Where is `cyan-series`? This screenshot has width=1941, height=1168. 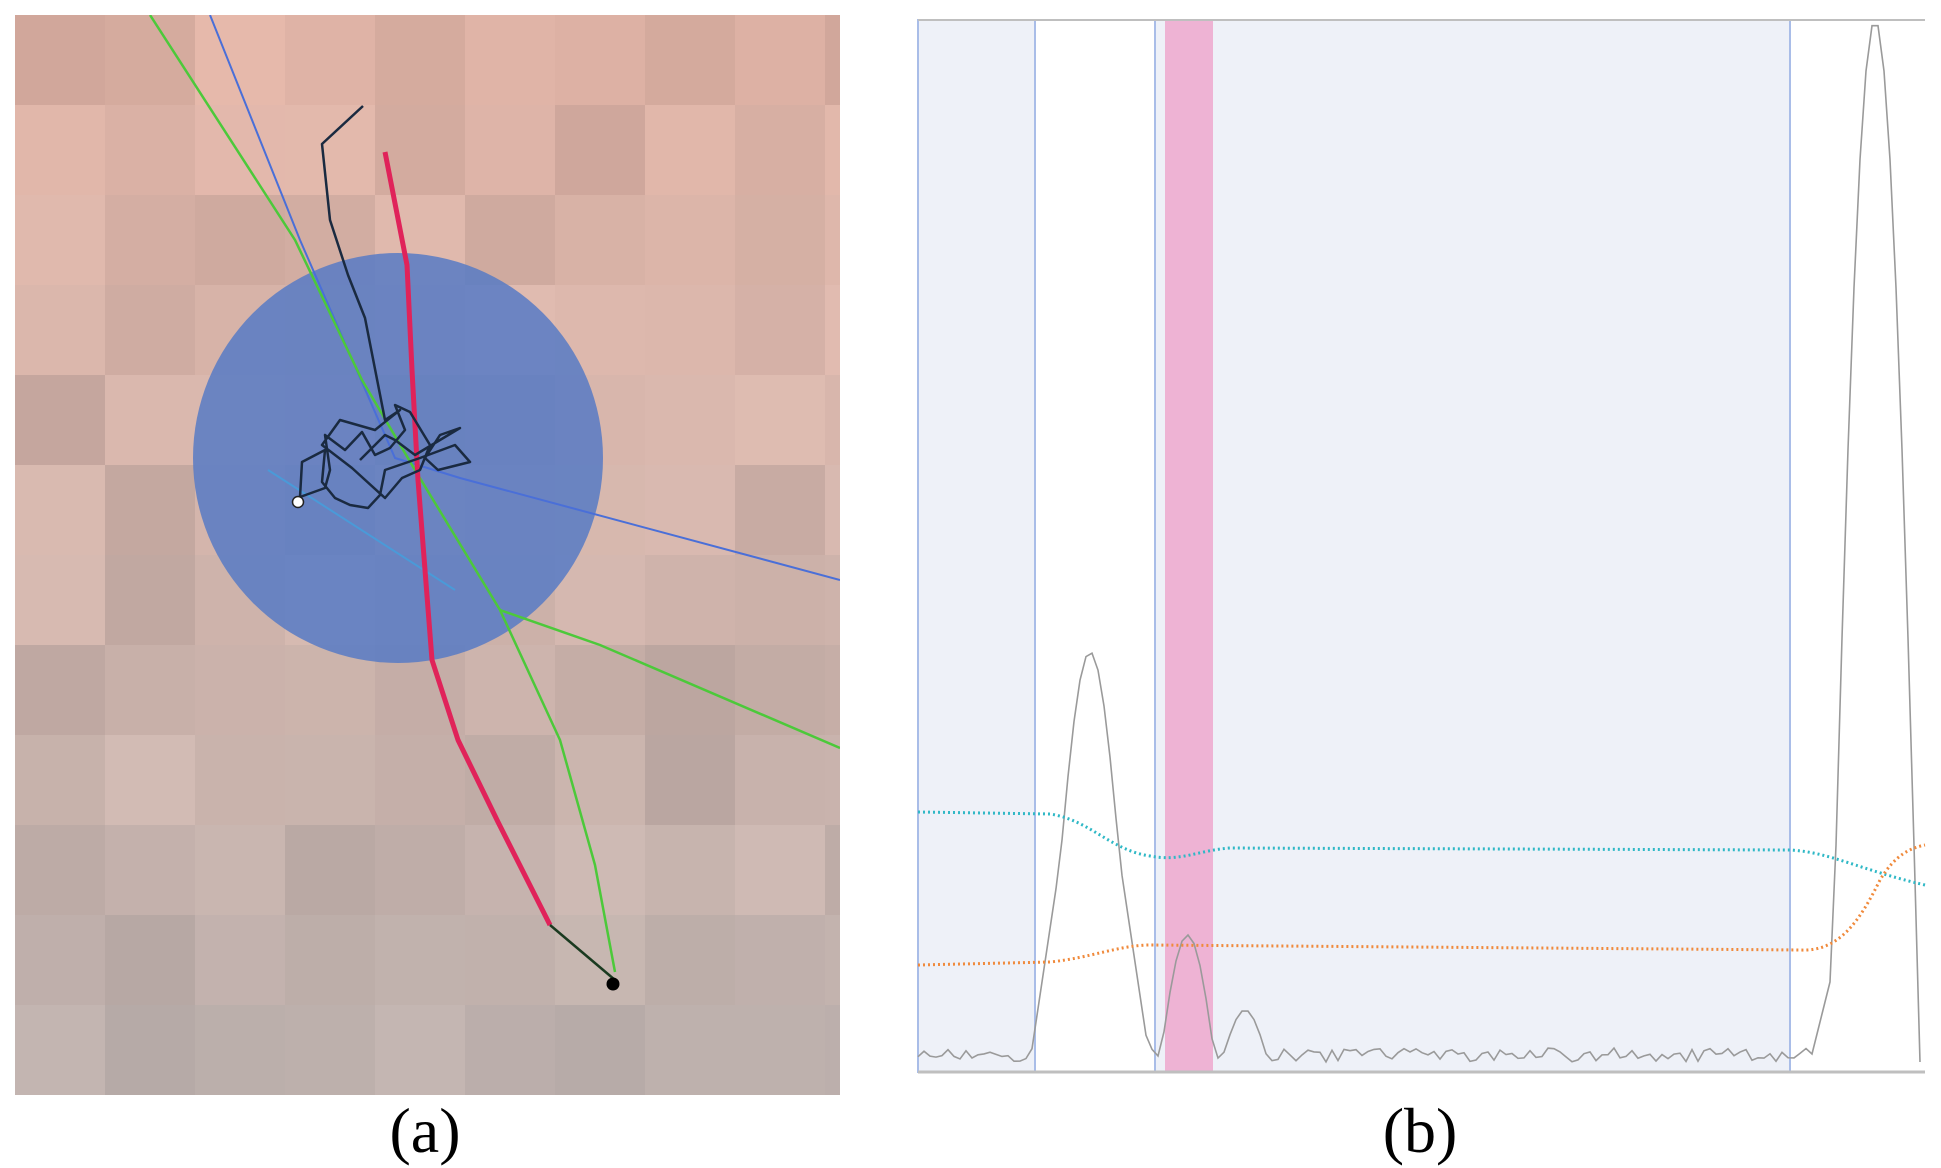 cyan-series is located at coordinates (1421, 848).